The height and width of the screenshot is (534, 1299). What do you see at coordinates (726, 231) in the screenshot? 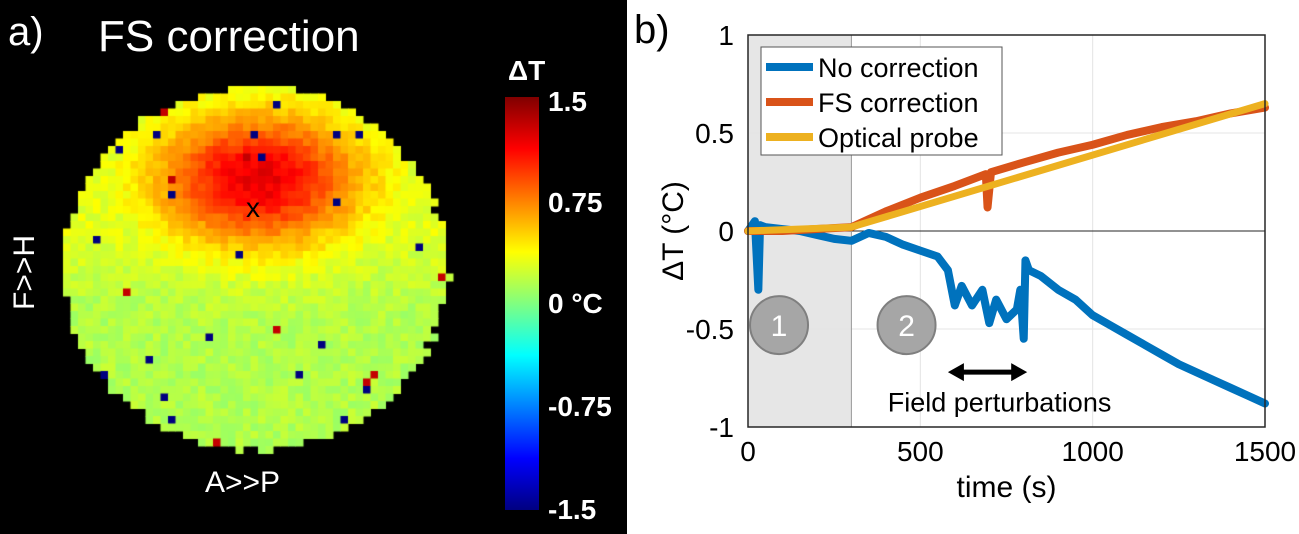
I see `y-tick-label: 0` at bounding box center [726, 231].